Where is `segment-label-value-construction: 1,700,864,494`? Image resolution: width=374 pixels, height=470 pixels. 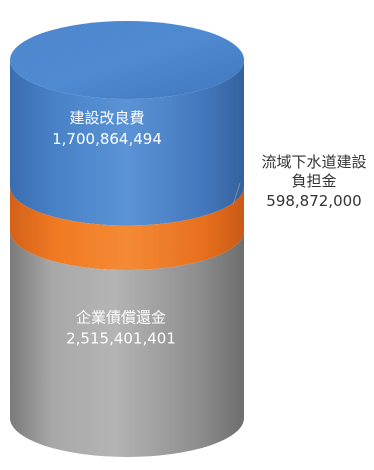 segment-label-value-construction: 1,700,864,494 is located at coordinates (107, 139).